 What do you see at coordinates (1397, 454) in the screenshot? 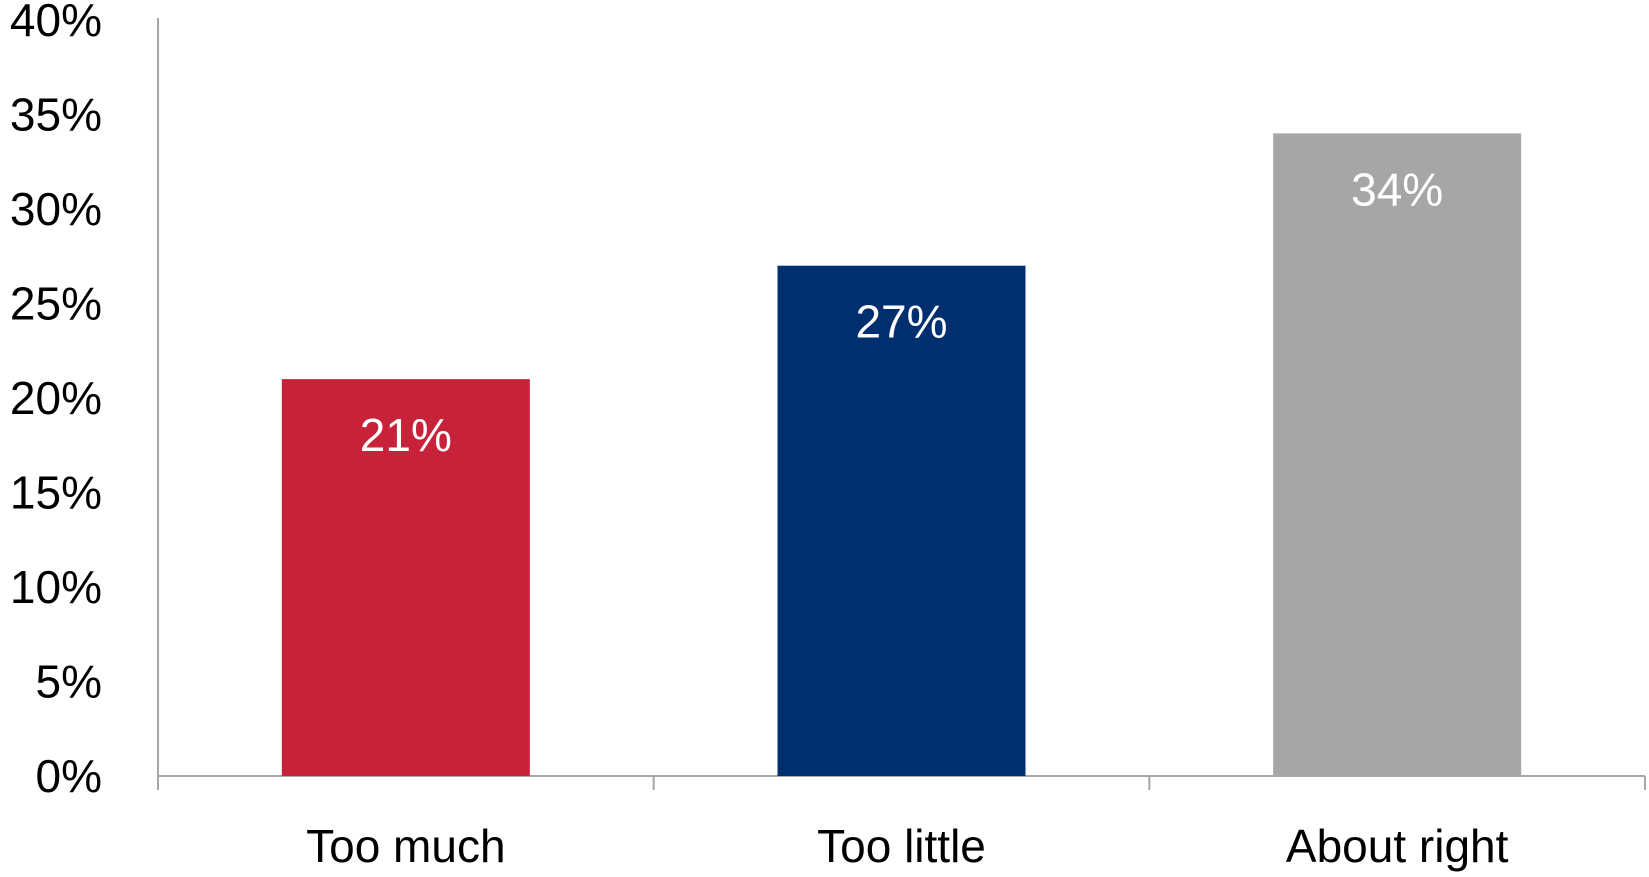
I see `bar-about-right` at bounding box center [1397, 454].